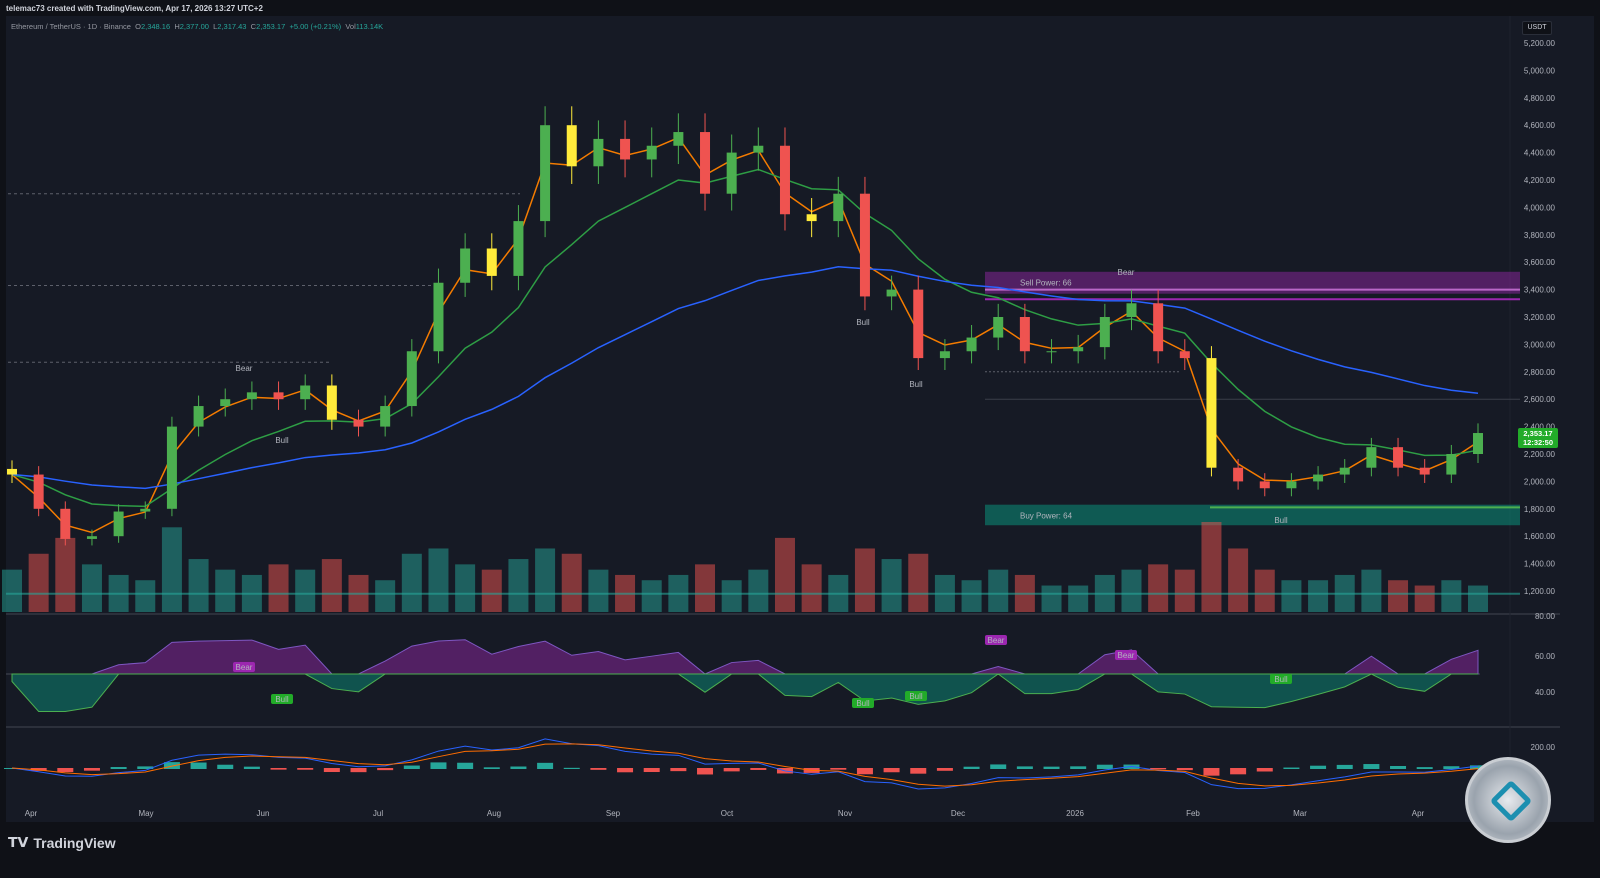 Image resolution: width=1600 pixels, height=878 pixels. Describe the element at coordinates (1540, 235) in the screenshot. I see `price-tick: 3,800.00` at that location.